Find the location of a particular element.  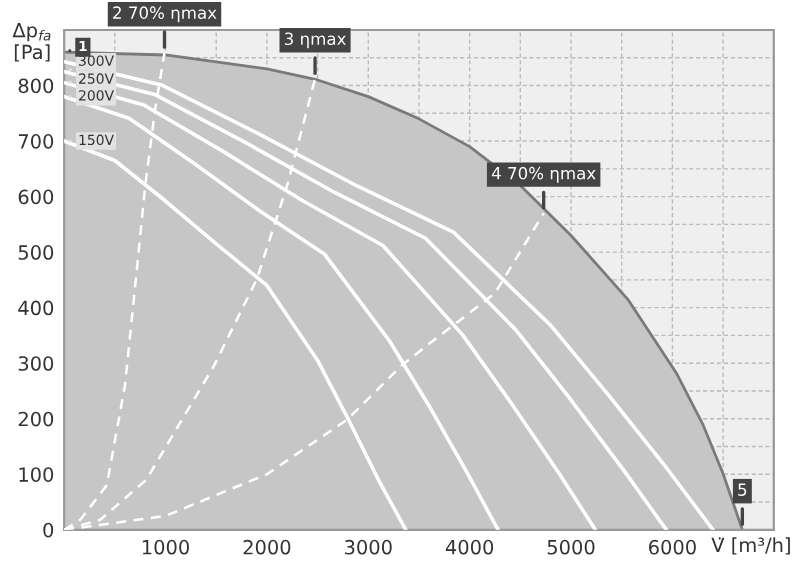

x-tick-label: 2000 is located at coordinates (267, 547).